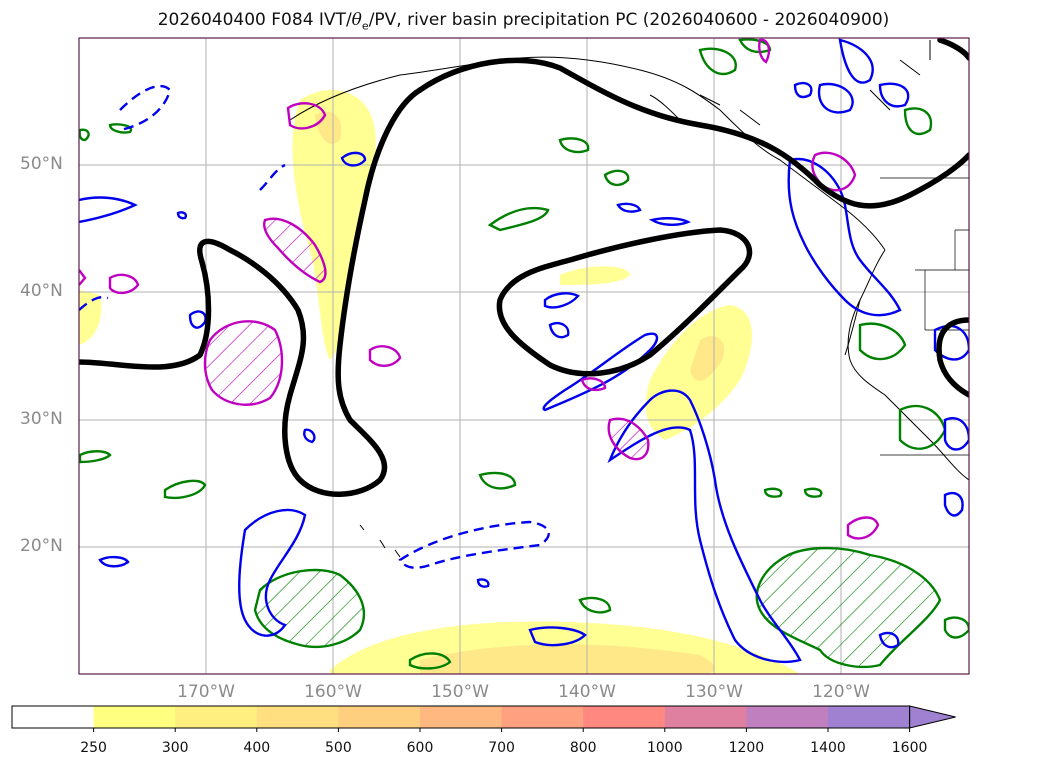 Image resolution: width=1047 pixels, height=767 pixels. Describe the element at coordinates (420, 748) in the screenshot. I see `colorbar-tick-label: 600` at that location.